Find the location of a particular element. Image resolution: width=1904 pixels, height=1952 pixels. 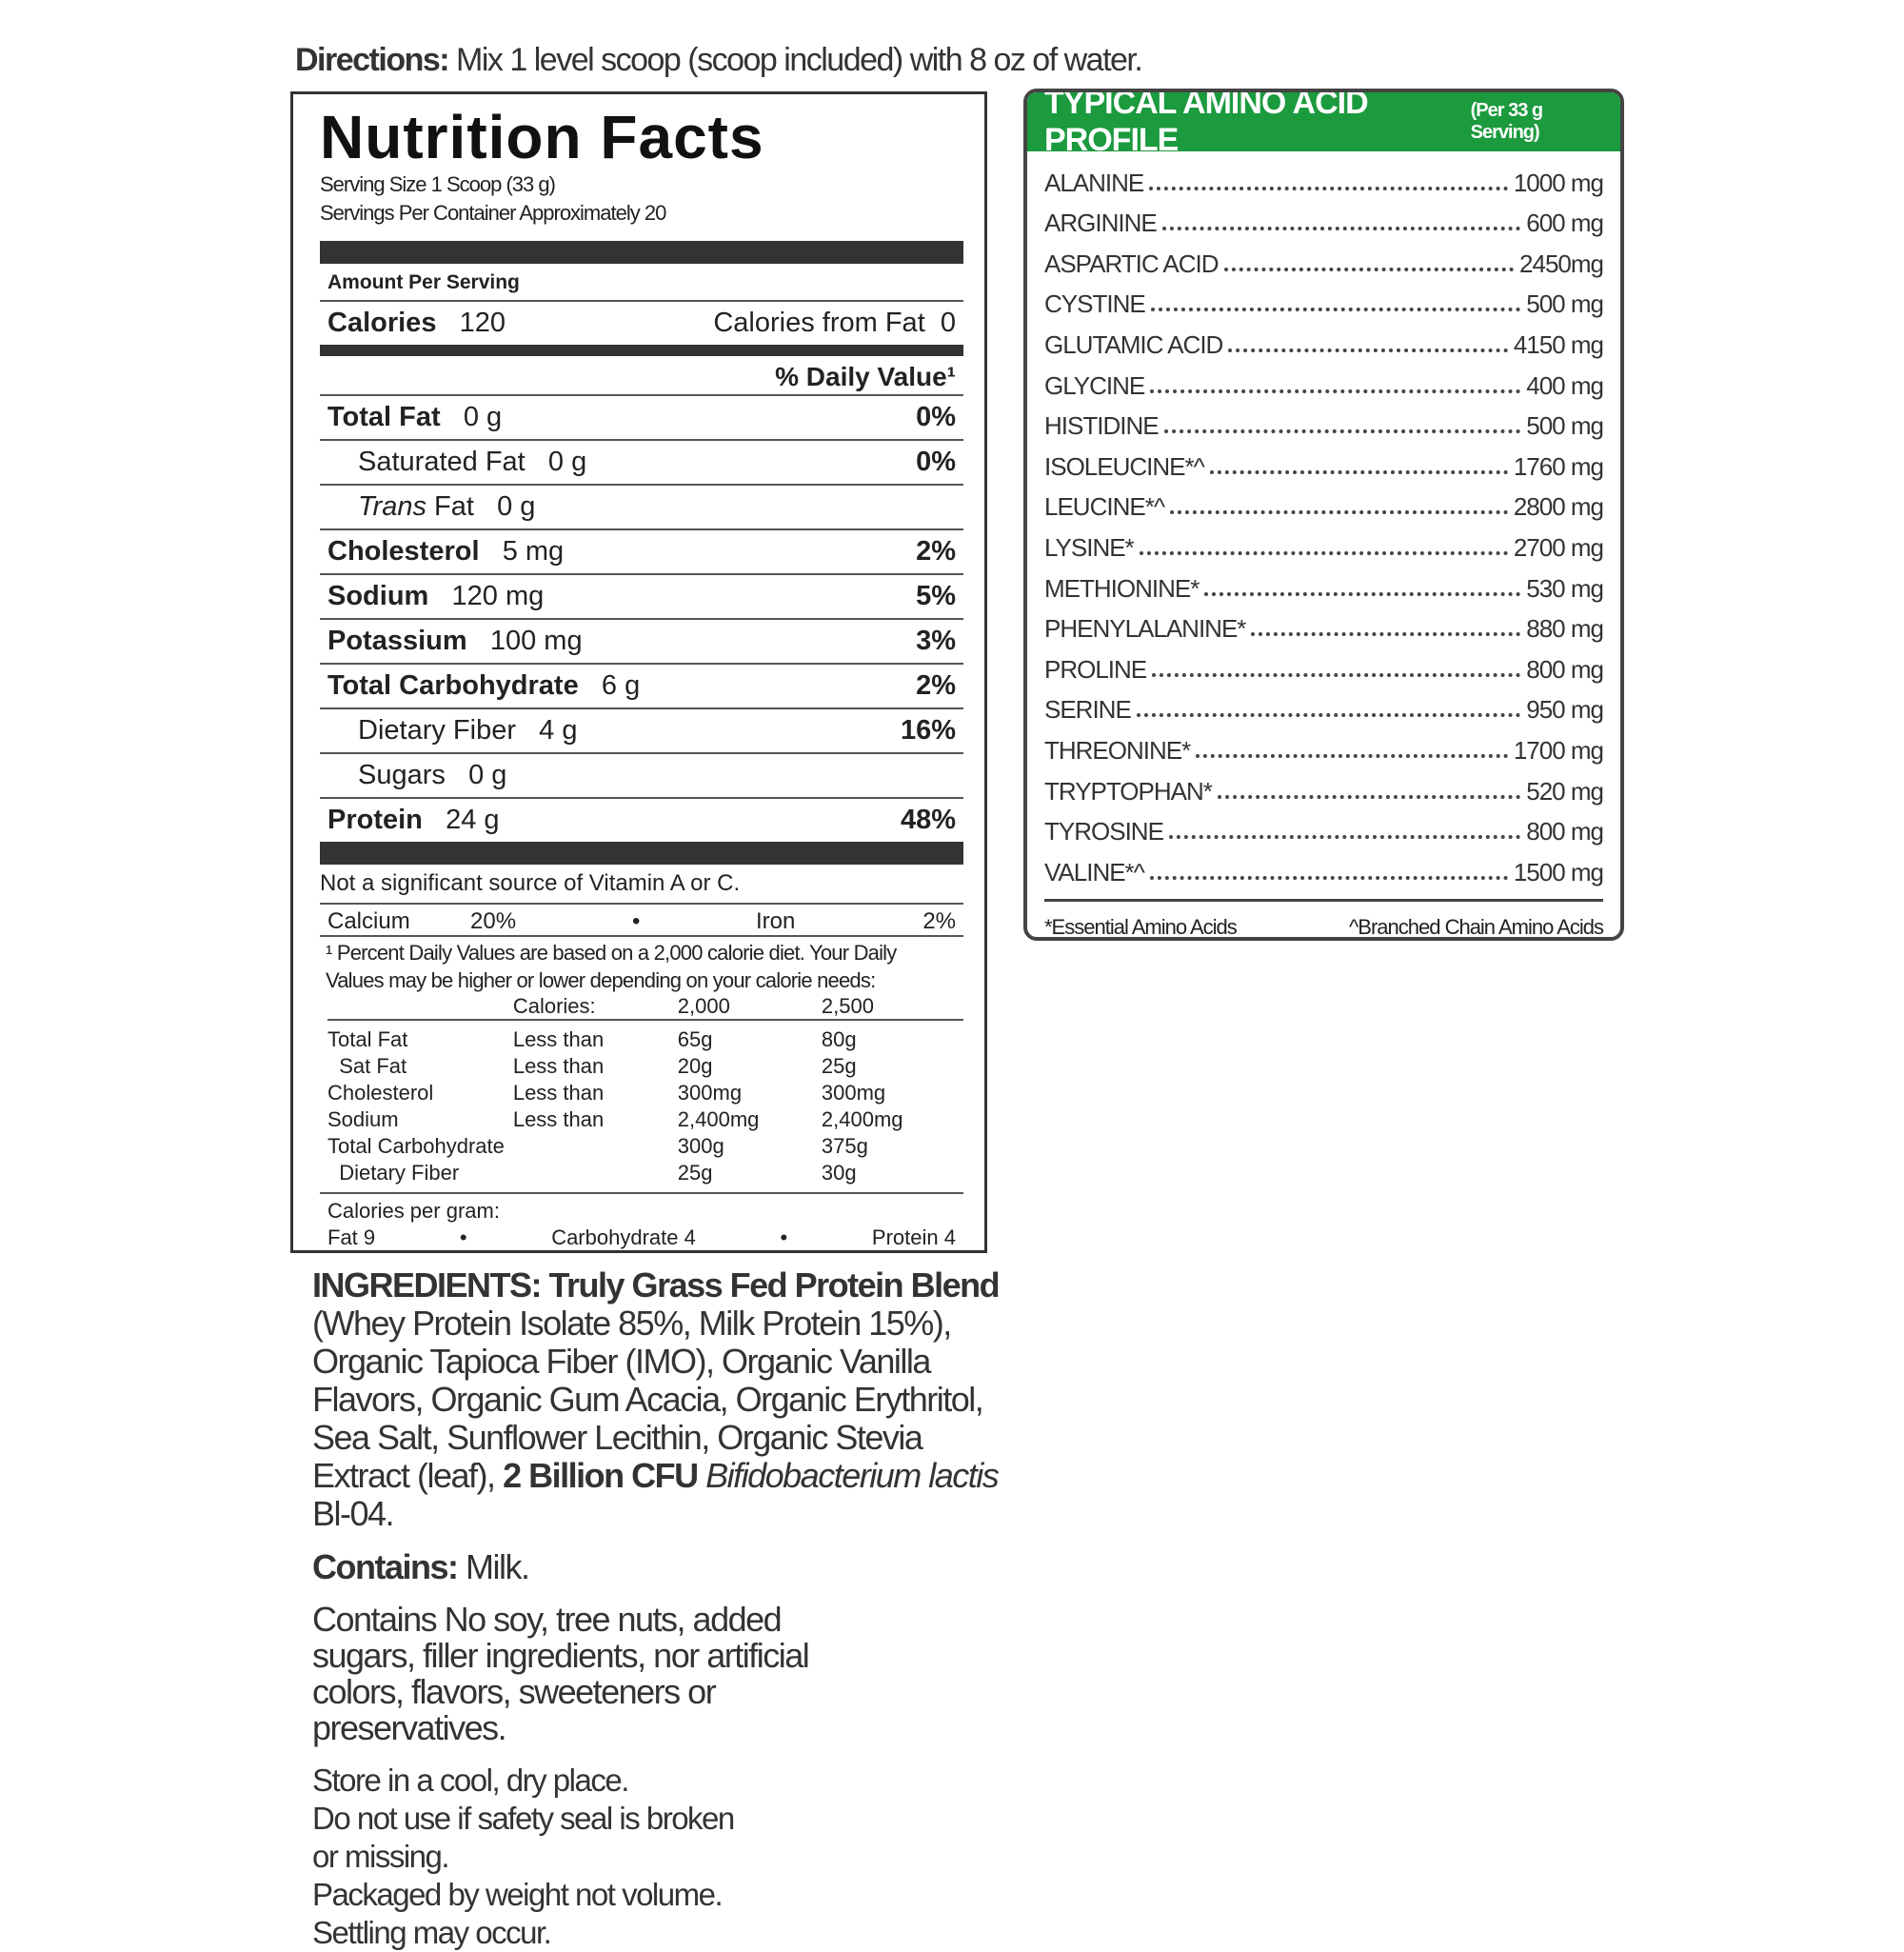

amino-row: ISOLEUCINE*^ 1760 mg is located at coordinates (1323, 461).